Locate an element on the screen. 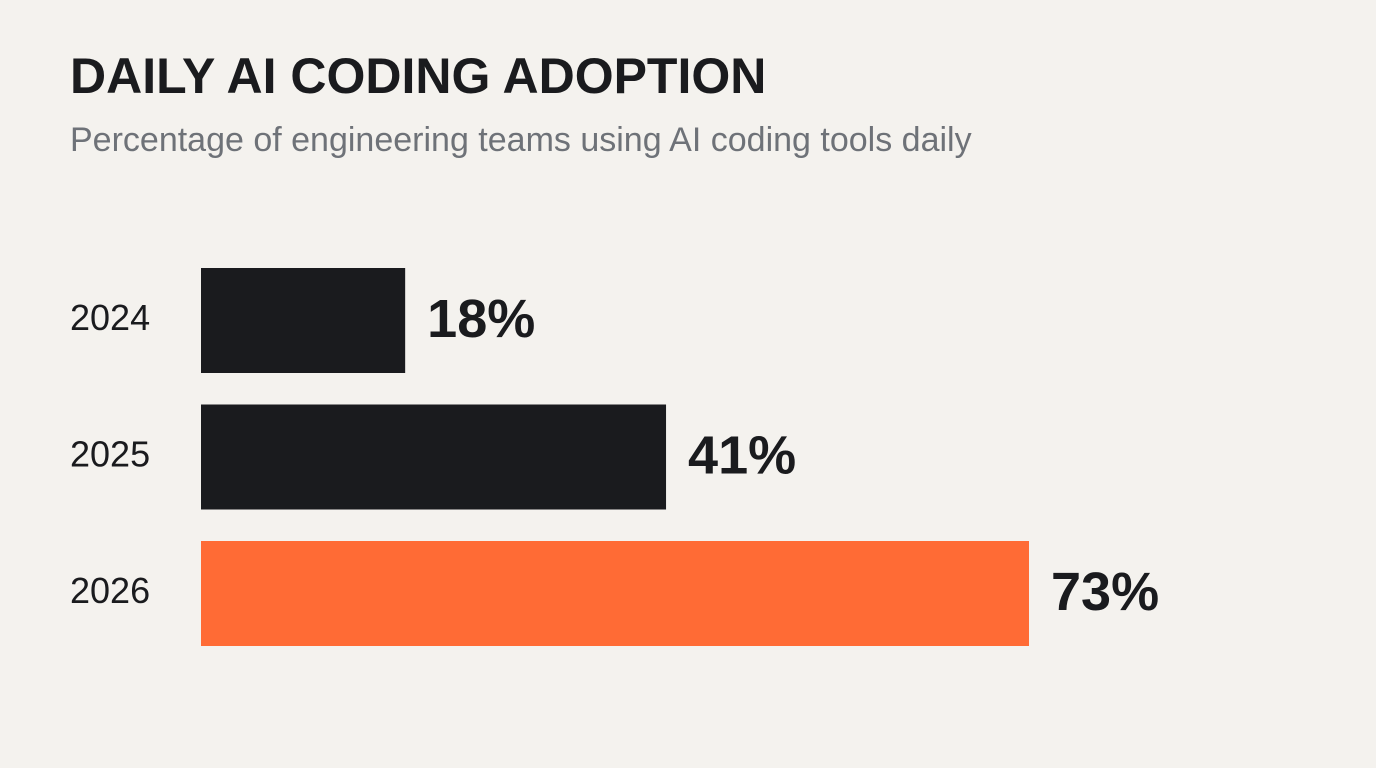 This screenshot has width=1376, height=768. value-label: 41% is located at coordinates (742, 455).